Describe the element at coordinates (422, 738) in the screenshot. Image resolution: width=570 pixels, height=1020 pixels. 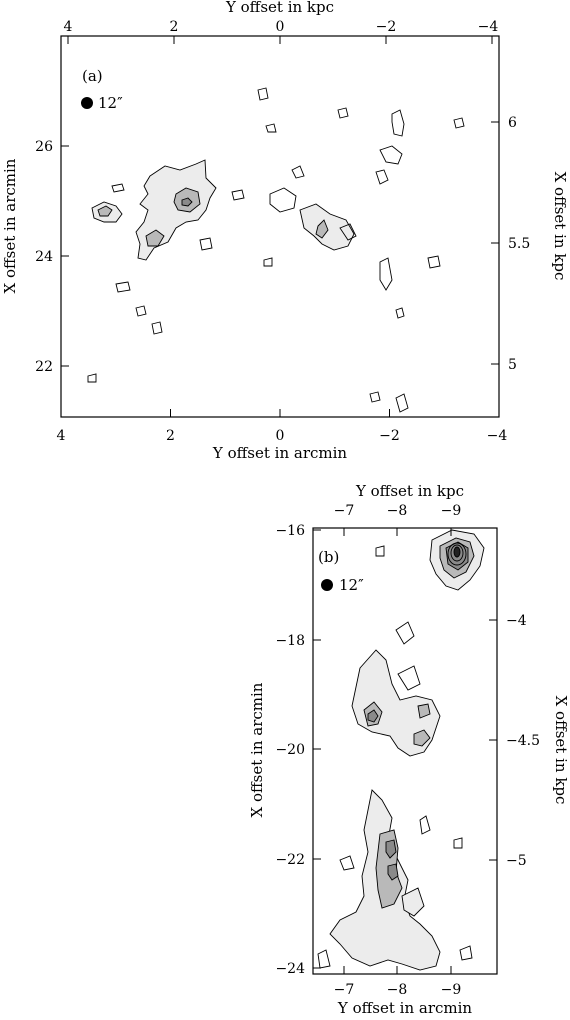
I see `panel-b-contour-middle-right` at that location.